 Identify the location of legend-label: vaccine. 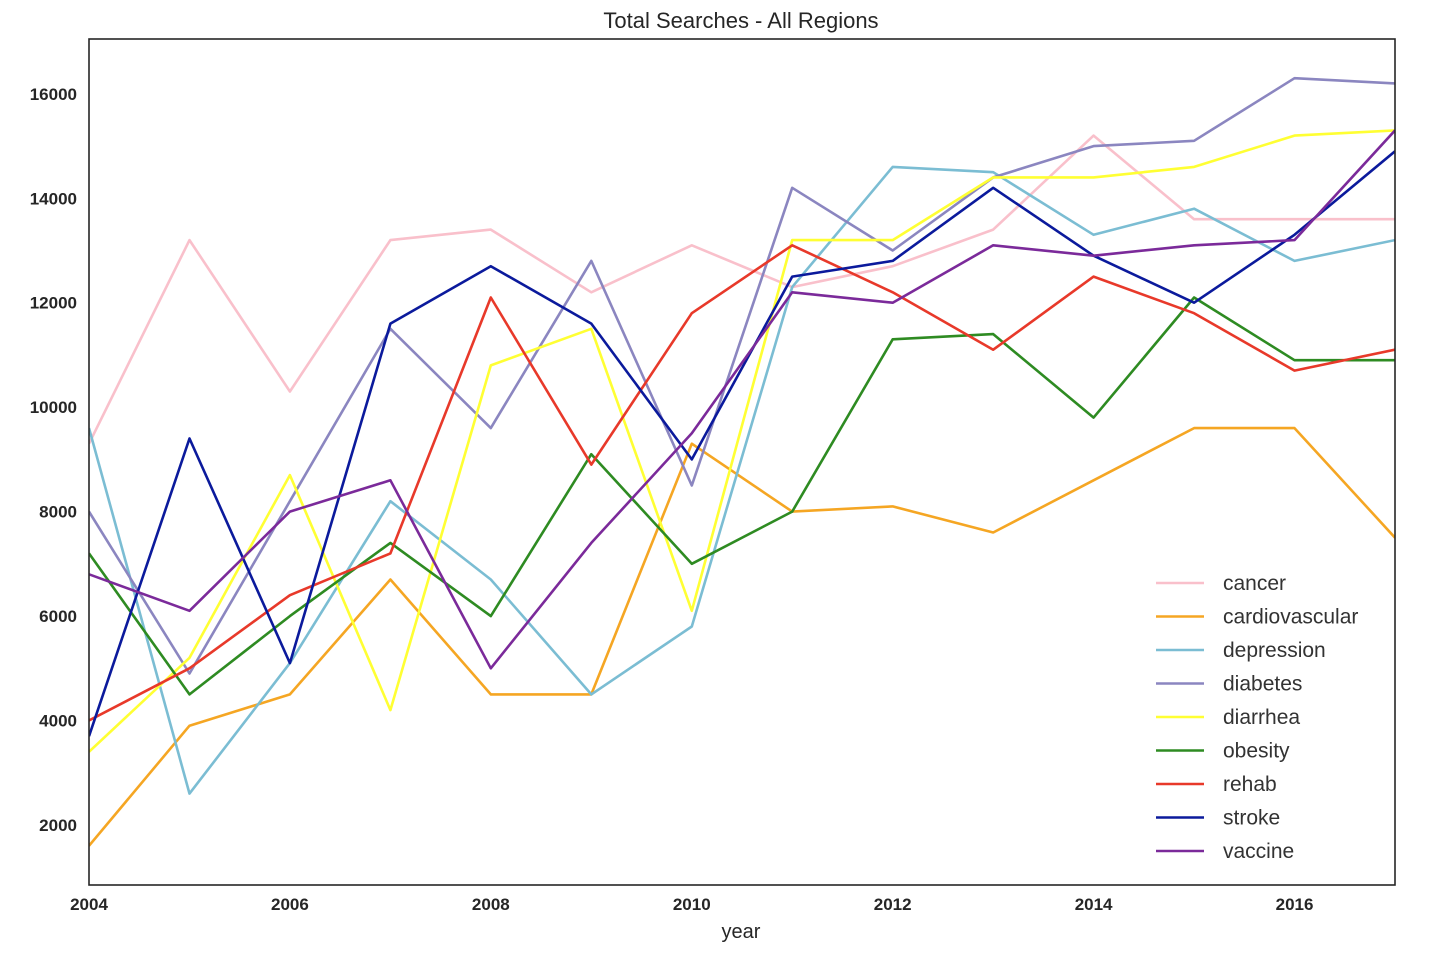
(1258, 851).